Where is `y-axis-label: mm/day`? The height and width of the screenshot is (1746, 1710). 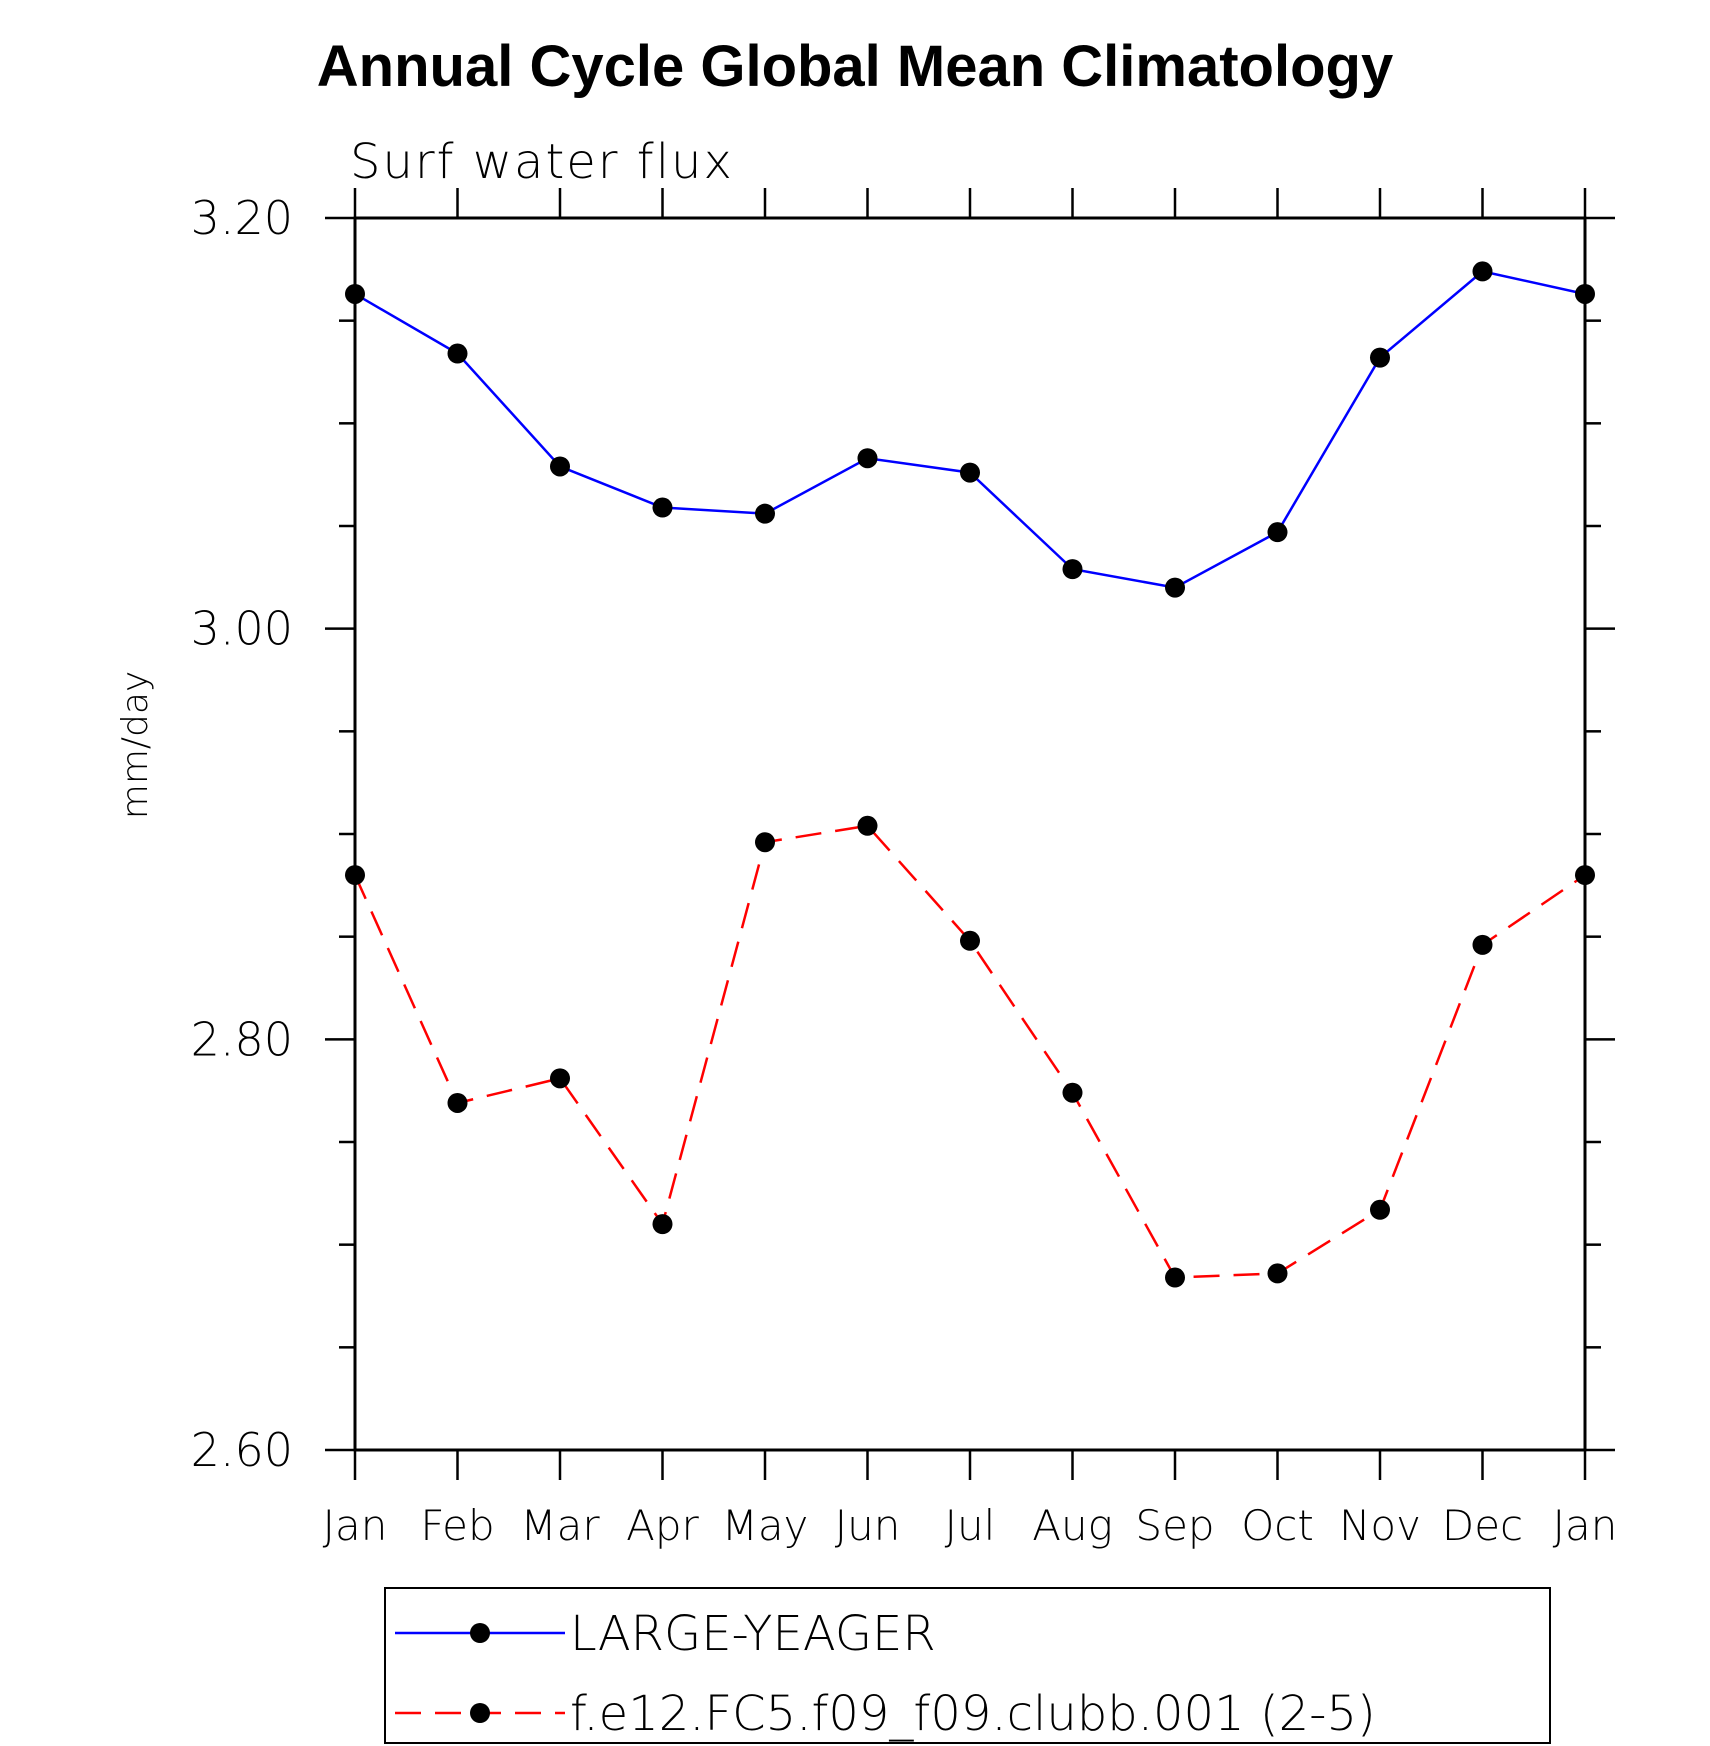 y-axis-label: mm/day is located at coordinates (135, 745).